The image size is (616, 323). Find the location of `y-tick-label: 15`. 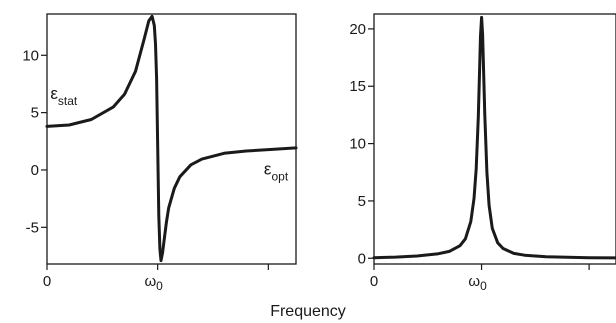

y-tick-label: 15 is located at coordinates (357, 86).